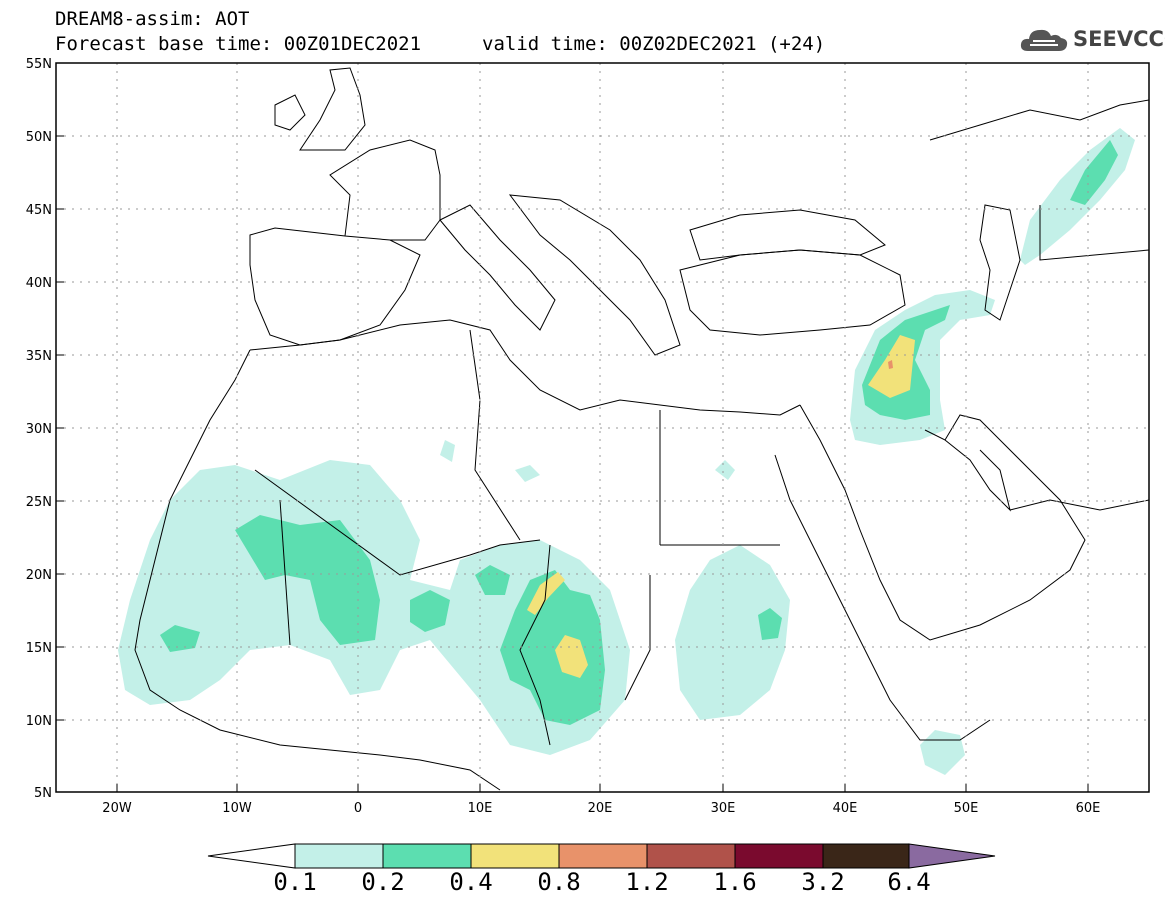 The width and height of the screenshot is (1165, 905). I want to click on aot-chad-yellow, so click(571, 656).